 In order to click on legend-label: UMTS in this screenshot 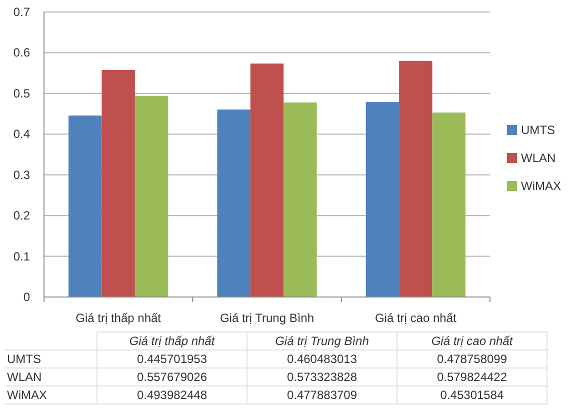, I will do `click(538, 130)`.